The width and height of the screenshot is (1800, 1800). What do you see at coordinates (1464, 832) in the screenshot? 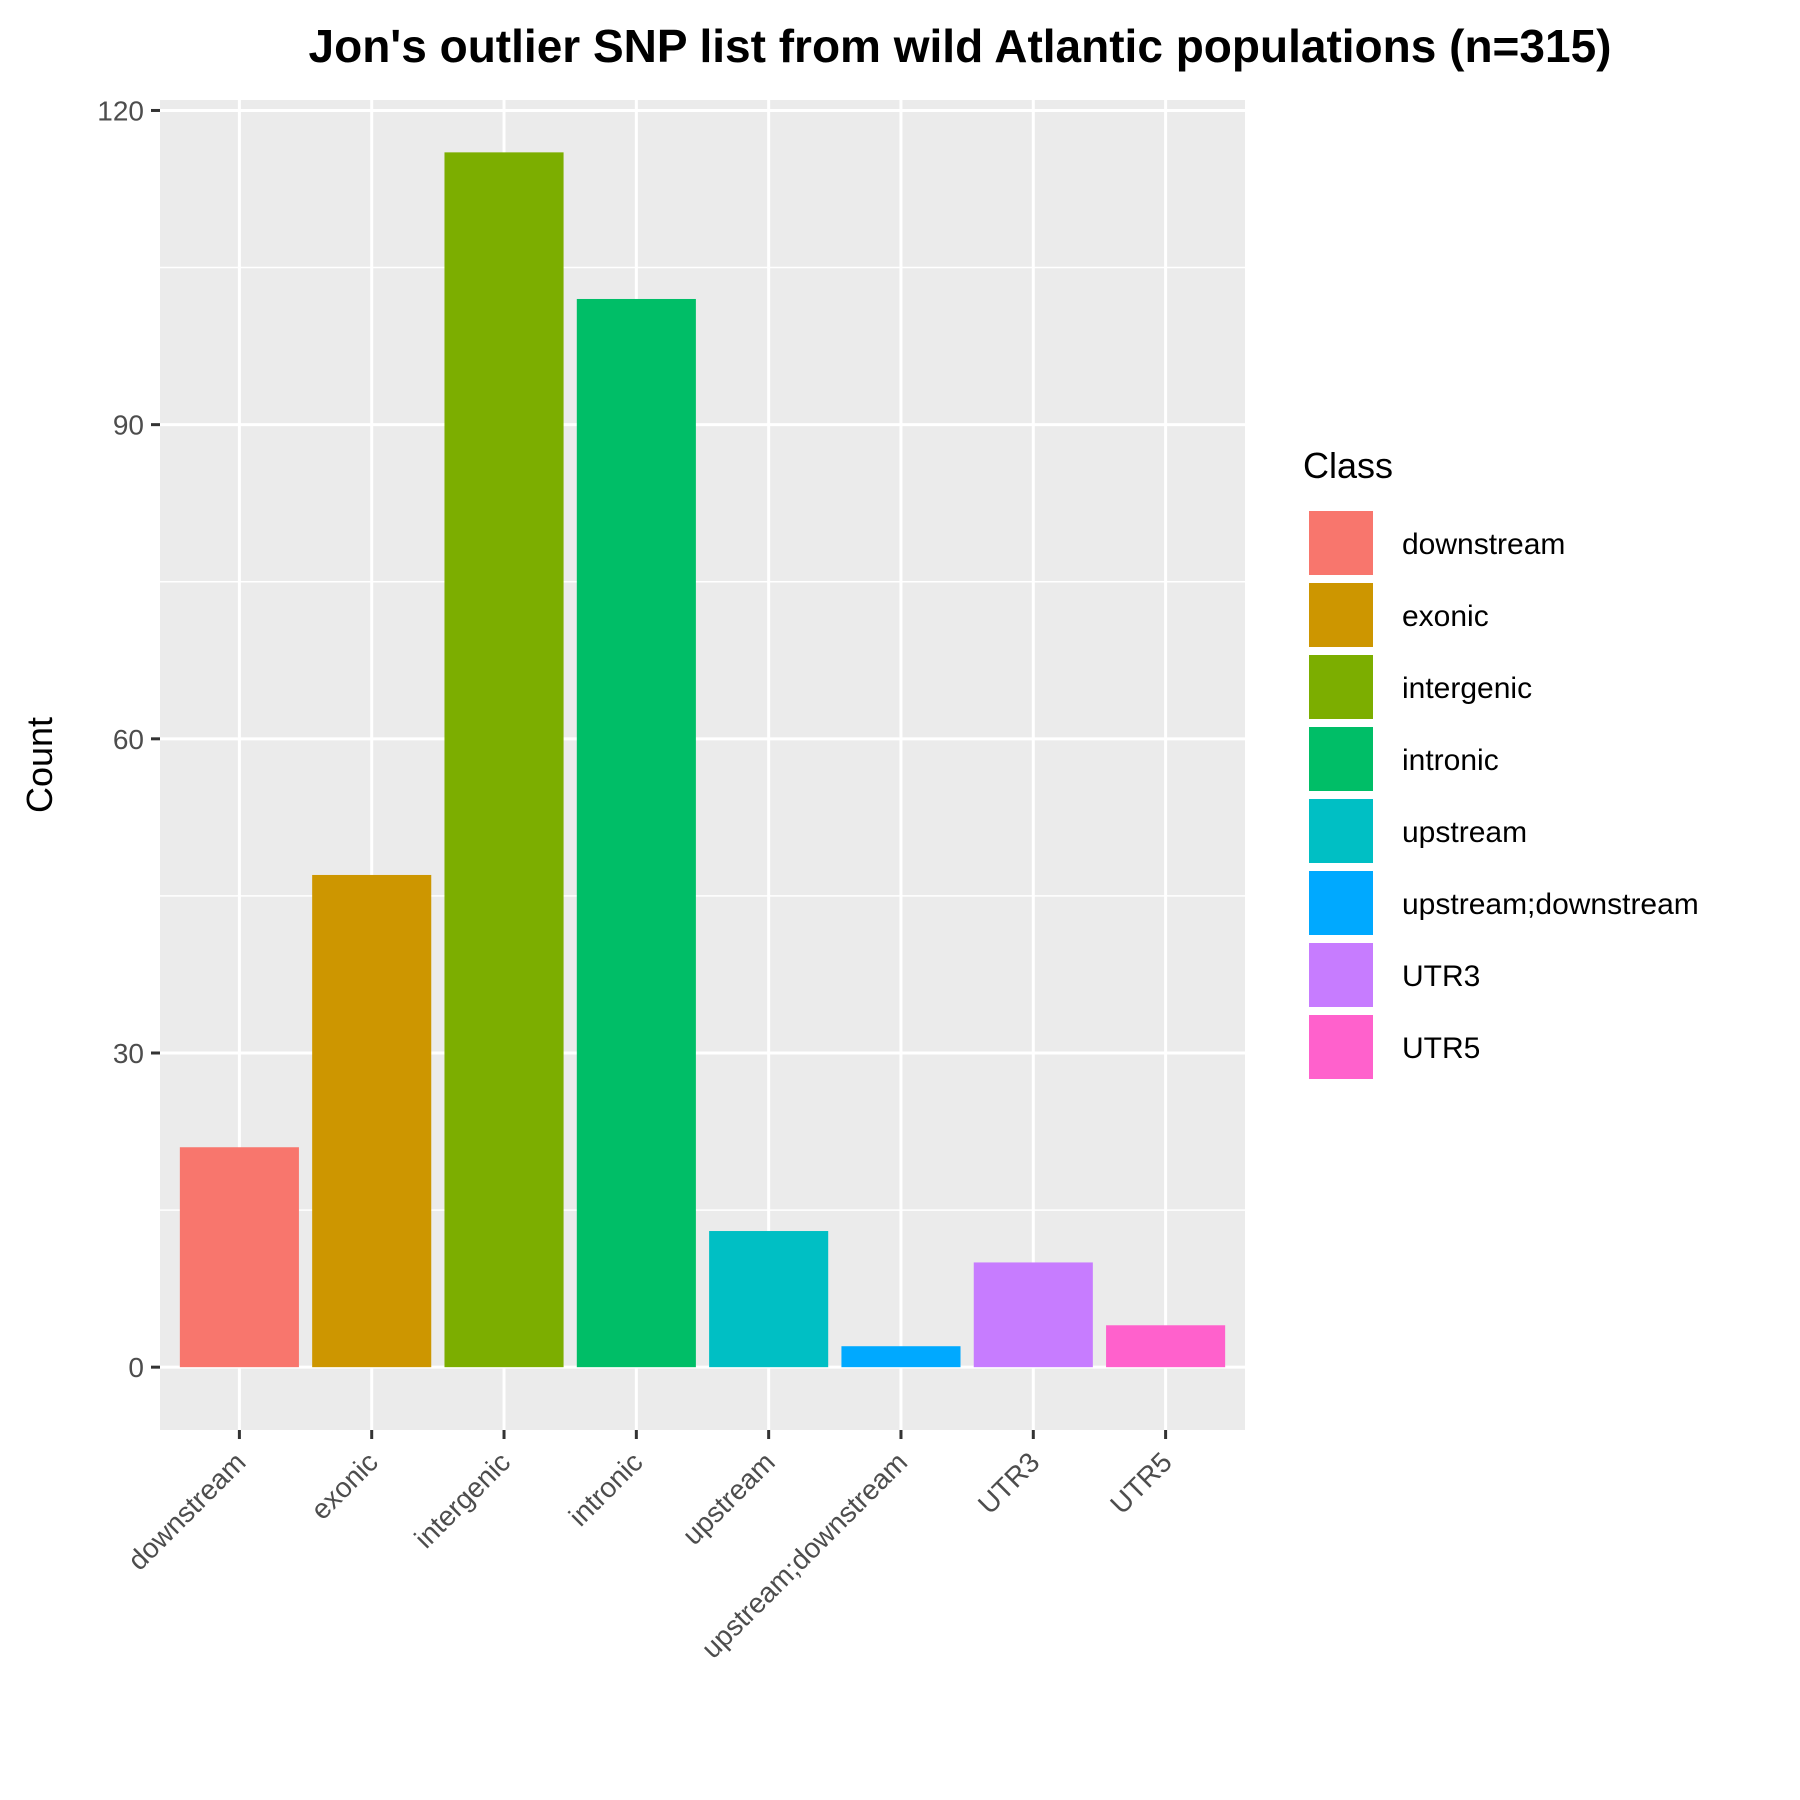
I see `legend-label: upstream` at bounding box center [1464, 832].